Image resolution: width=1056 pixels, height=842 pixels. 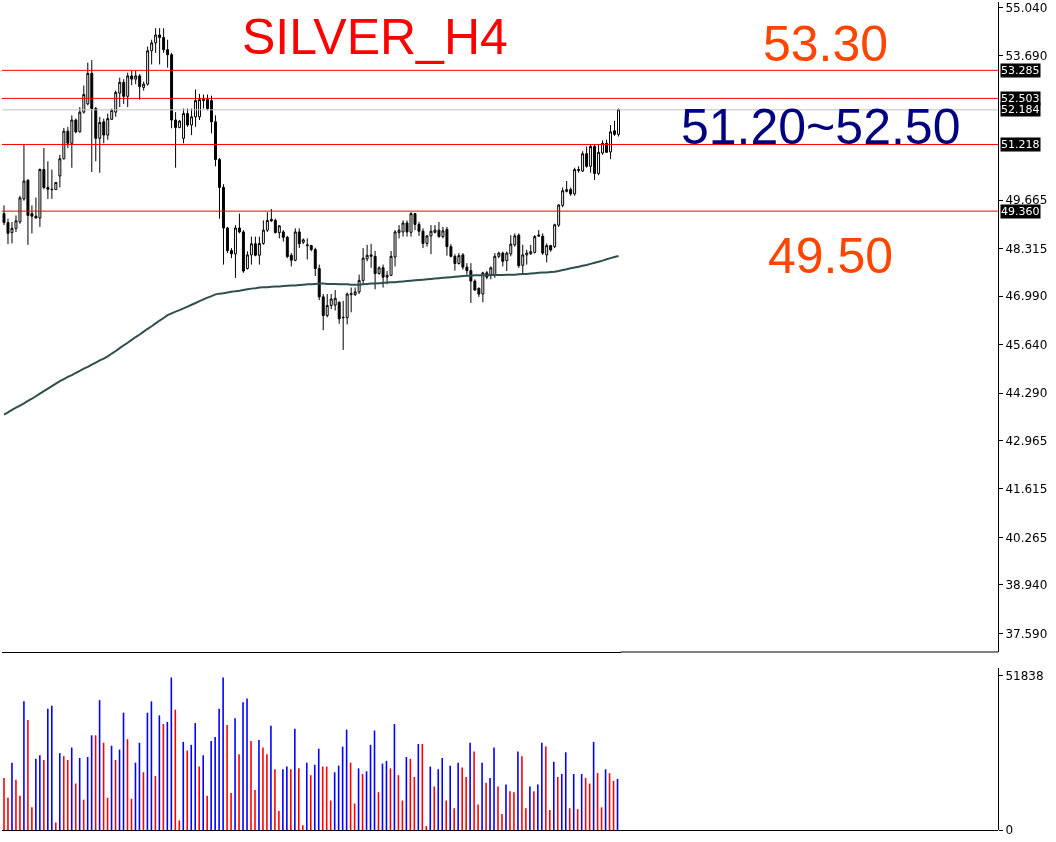 What do you see at coordinates (831, 256) in the screenshot?
I see `text: 49.50` at bounding box center [831, 256].